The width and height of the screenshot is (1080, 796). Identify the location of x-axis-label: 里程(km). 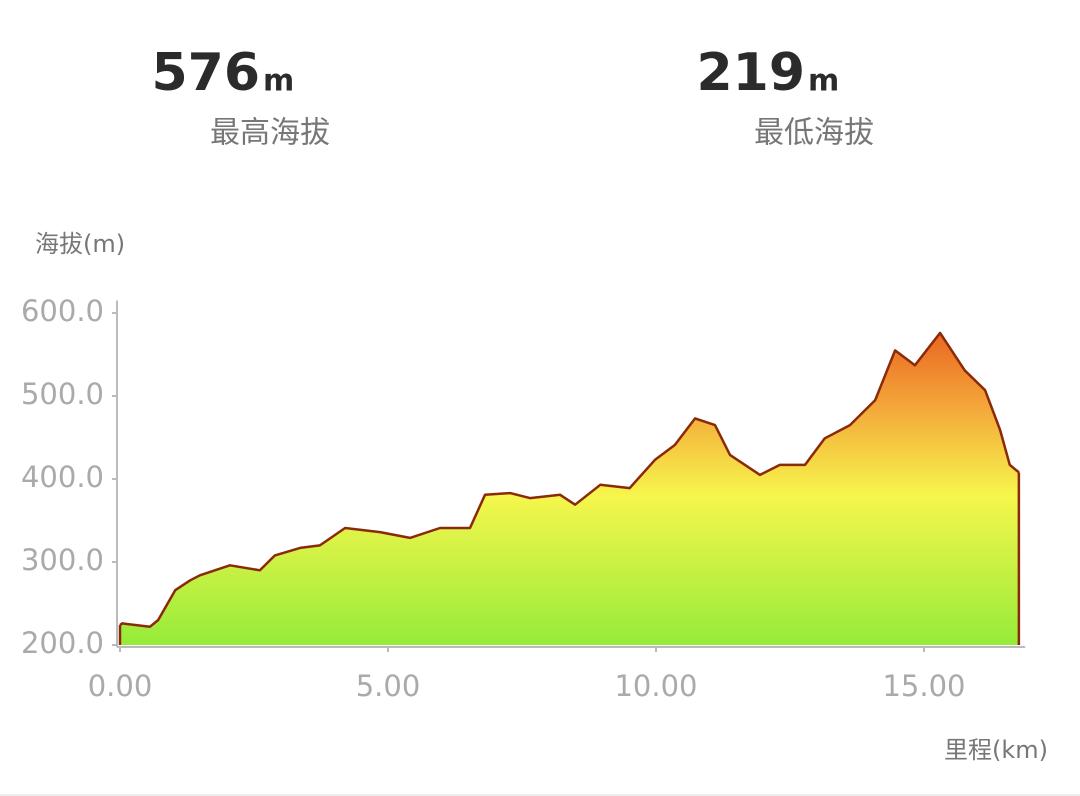
(996, 750).